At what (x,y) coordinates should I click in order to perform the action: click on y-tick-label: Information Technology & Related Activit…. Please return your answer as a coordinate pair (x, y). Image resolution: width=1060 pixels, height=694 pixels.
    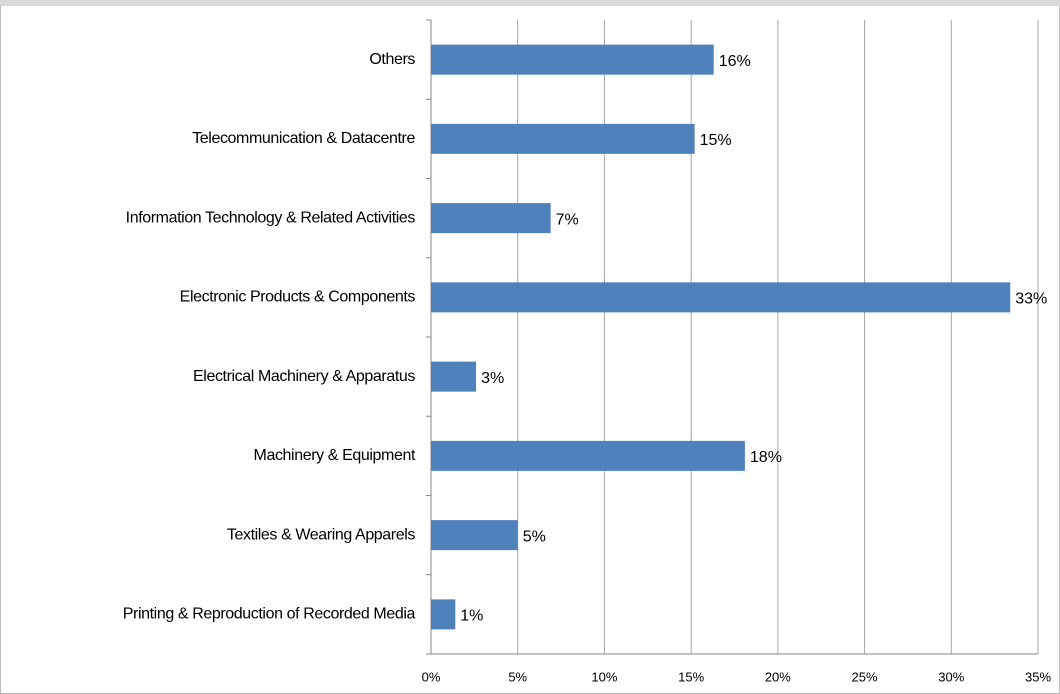
    Looking at the image, I should click on (271, 217).